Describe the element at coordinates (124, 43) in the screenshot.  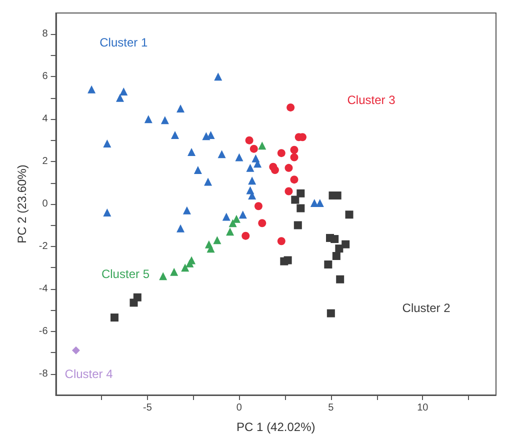
I see `text: Cluster 1` at that location.